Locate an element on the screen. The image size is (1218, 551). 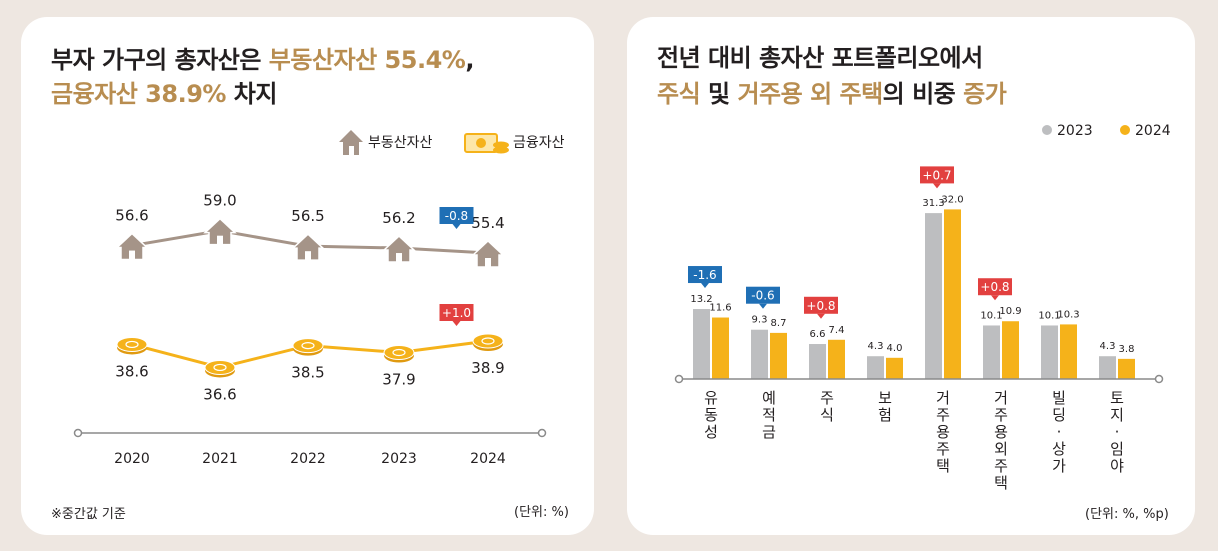
chart-title-line-2: 금융자산 38.9% 차지 is located at coordinates (164, 94).